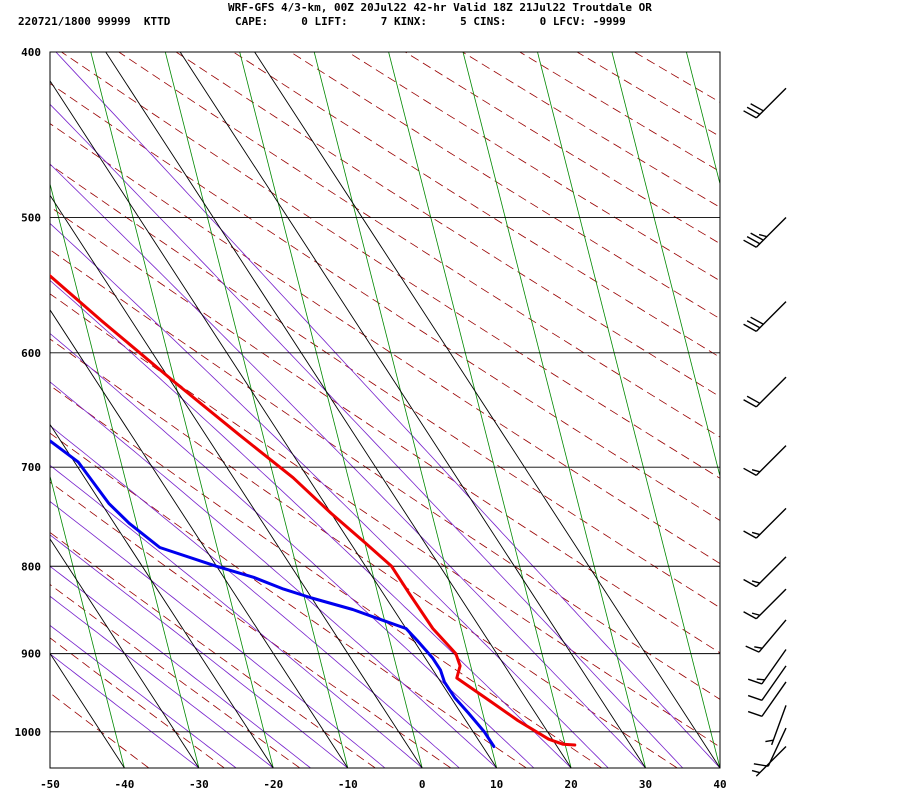 This screenshot has height=800, width=900. What do you see at coordinates (94, 21) in the screenshot?
I see `station-line: 220721/1800 99999 KTTD` at bounding box center [94, 21].